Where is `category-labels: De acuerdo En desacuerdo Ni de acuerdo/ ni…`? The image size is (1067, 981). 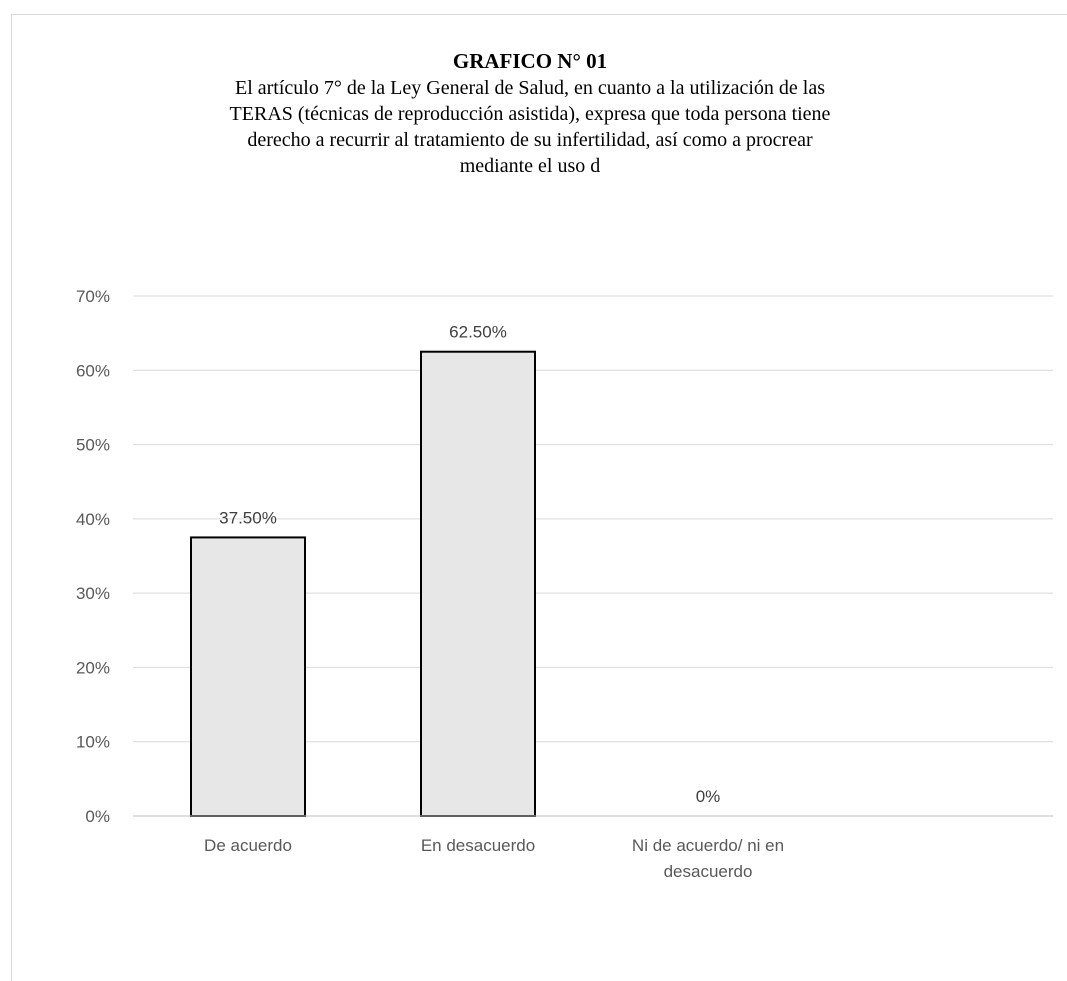
category-labels: De acuerdo En desacuerdo Ni de acuerdo/ ni… is located at coordinates (494, 858).